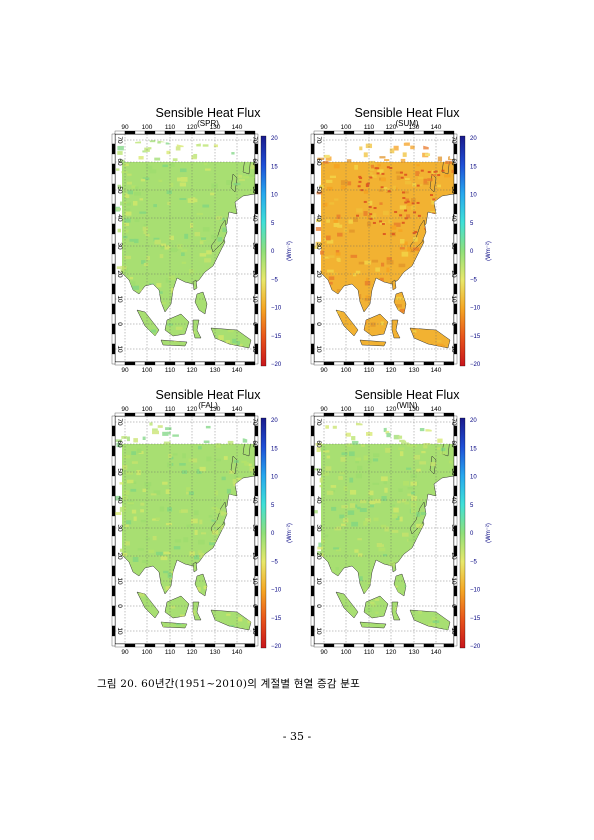  Describe the element at coordinates (228, 684) in the screenshot. I see `figure-caption: 그림 20. 60년간(1951~2010)의 계절별 현열 증감 분포` at that location.